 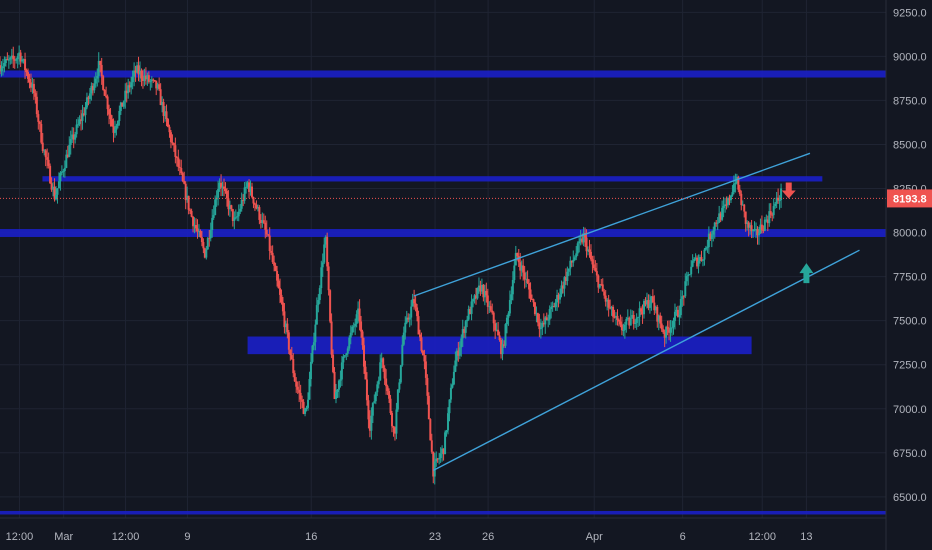 What do you see at coordinates (797, 233) in the screenshot?
I see `direction-markers` at bounding box center [797, 233].